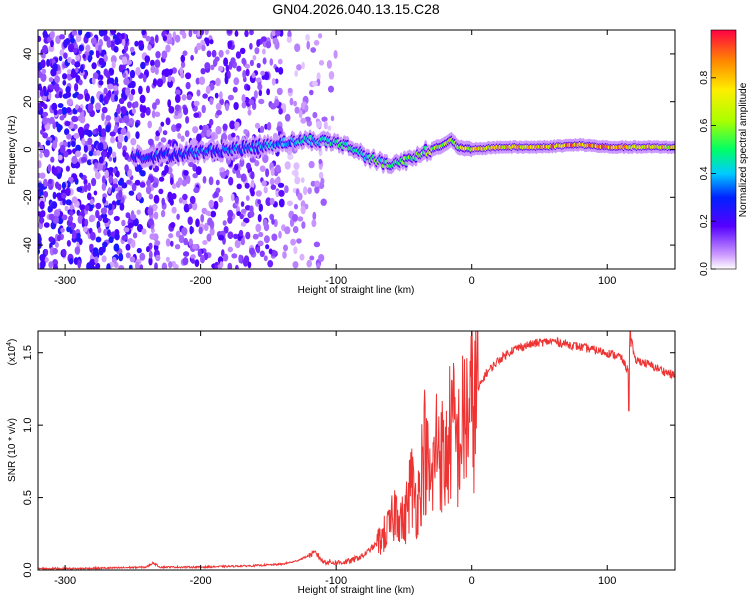 The height and width of the screenshot is (600, 750). What do you see at coordinates (65, 581) in the screenshot?
I see `snr-x-tick-label: -300` at bounding box center [65, 581].